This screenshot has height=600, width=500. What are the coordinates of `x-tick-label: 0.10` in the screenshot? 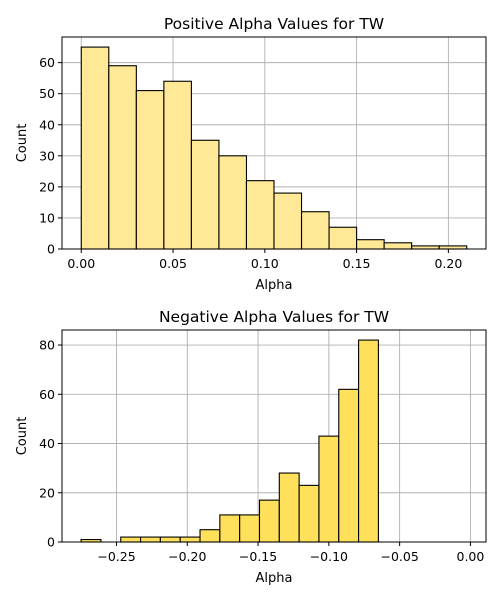 It's located at (265, 263).